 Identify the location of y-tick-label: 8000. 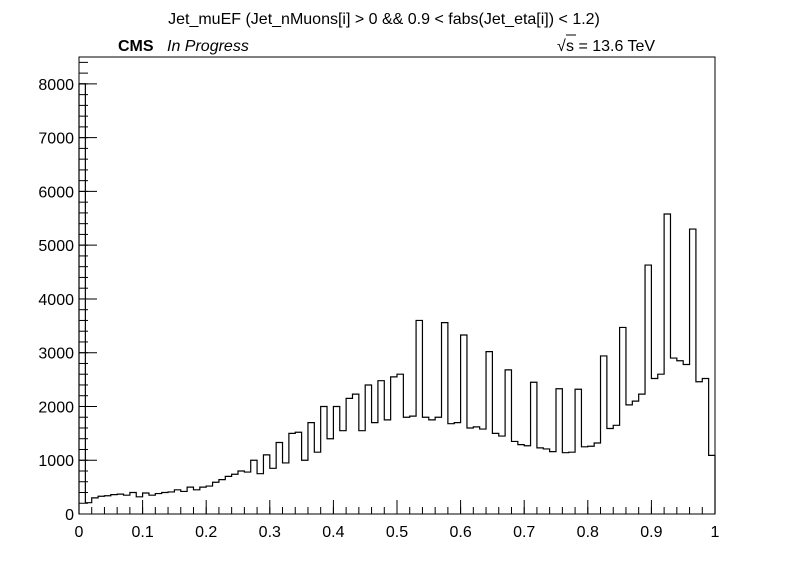
(56, 85).